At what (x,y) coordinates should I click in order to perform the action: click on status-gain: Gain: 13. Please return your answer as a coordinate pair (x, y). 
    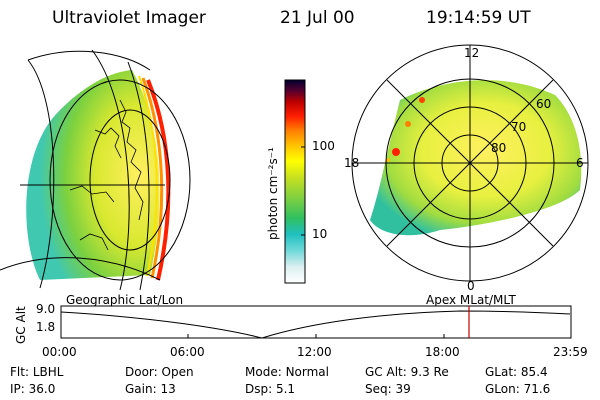
    Looking at the image, I should click on (150, 389).